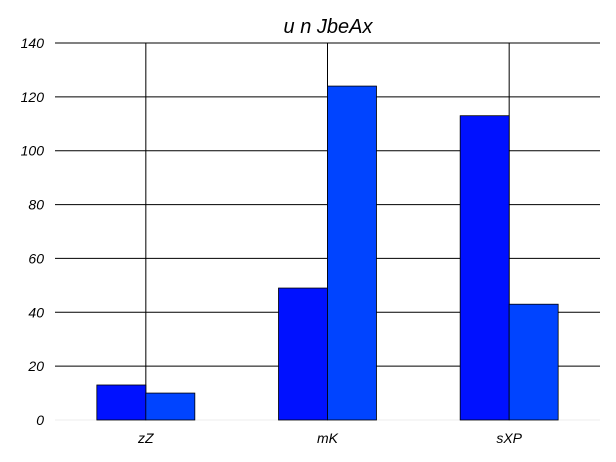 The height and width of the screenshot is (462, 616). What do you see at coordinates (145, 438) in the screenshot?
I see `x-tick-label: zZ` at bounding box center [145, 438].